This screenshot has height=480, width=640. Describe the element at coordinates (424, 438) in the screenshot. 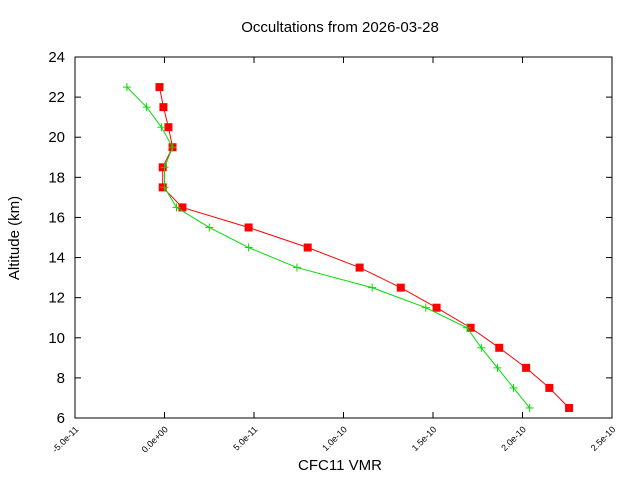

I see `x-tick-label: 1.5e-10` at that location.